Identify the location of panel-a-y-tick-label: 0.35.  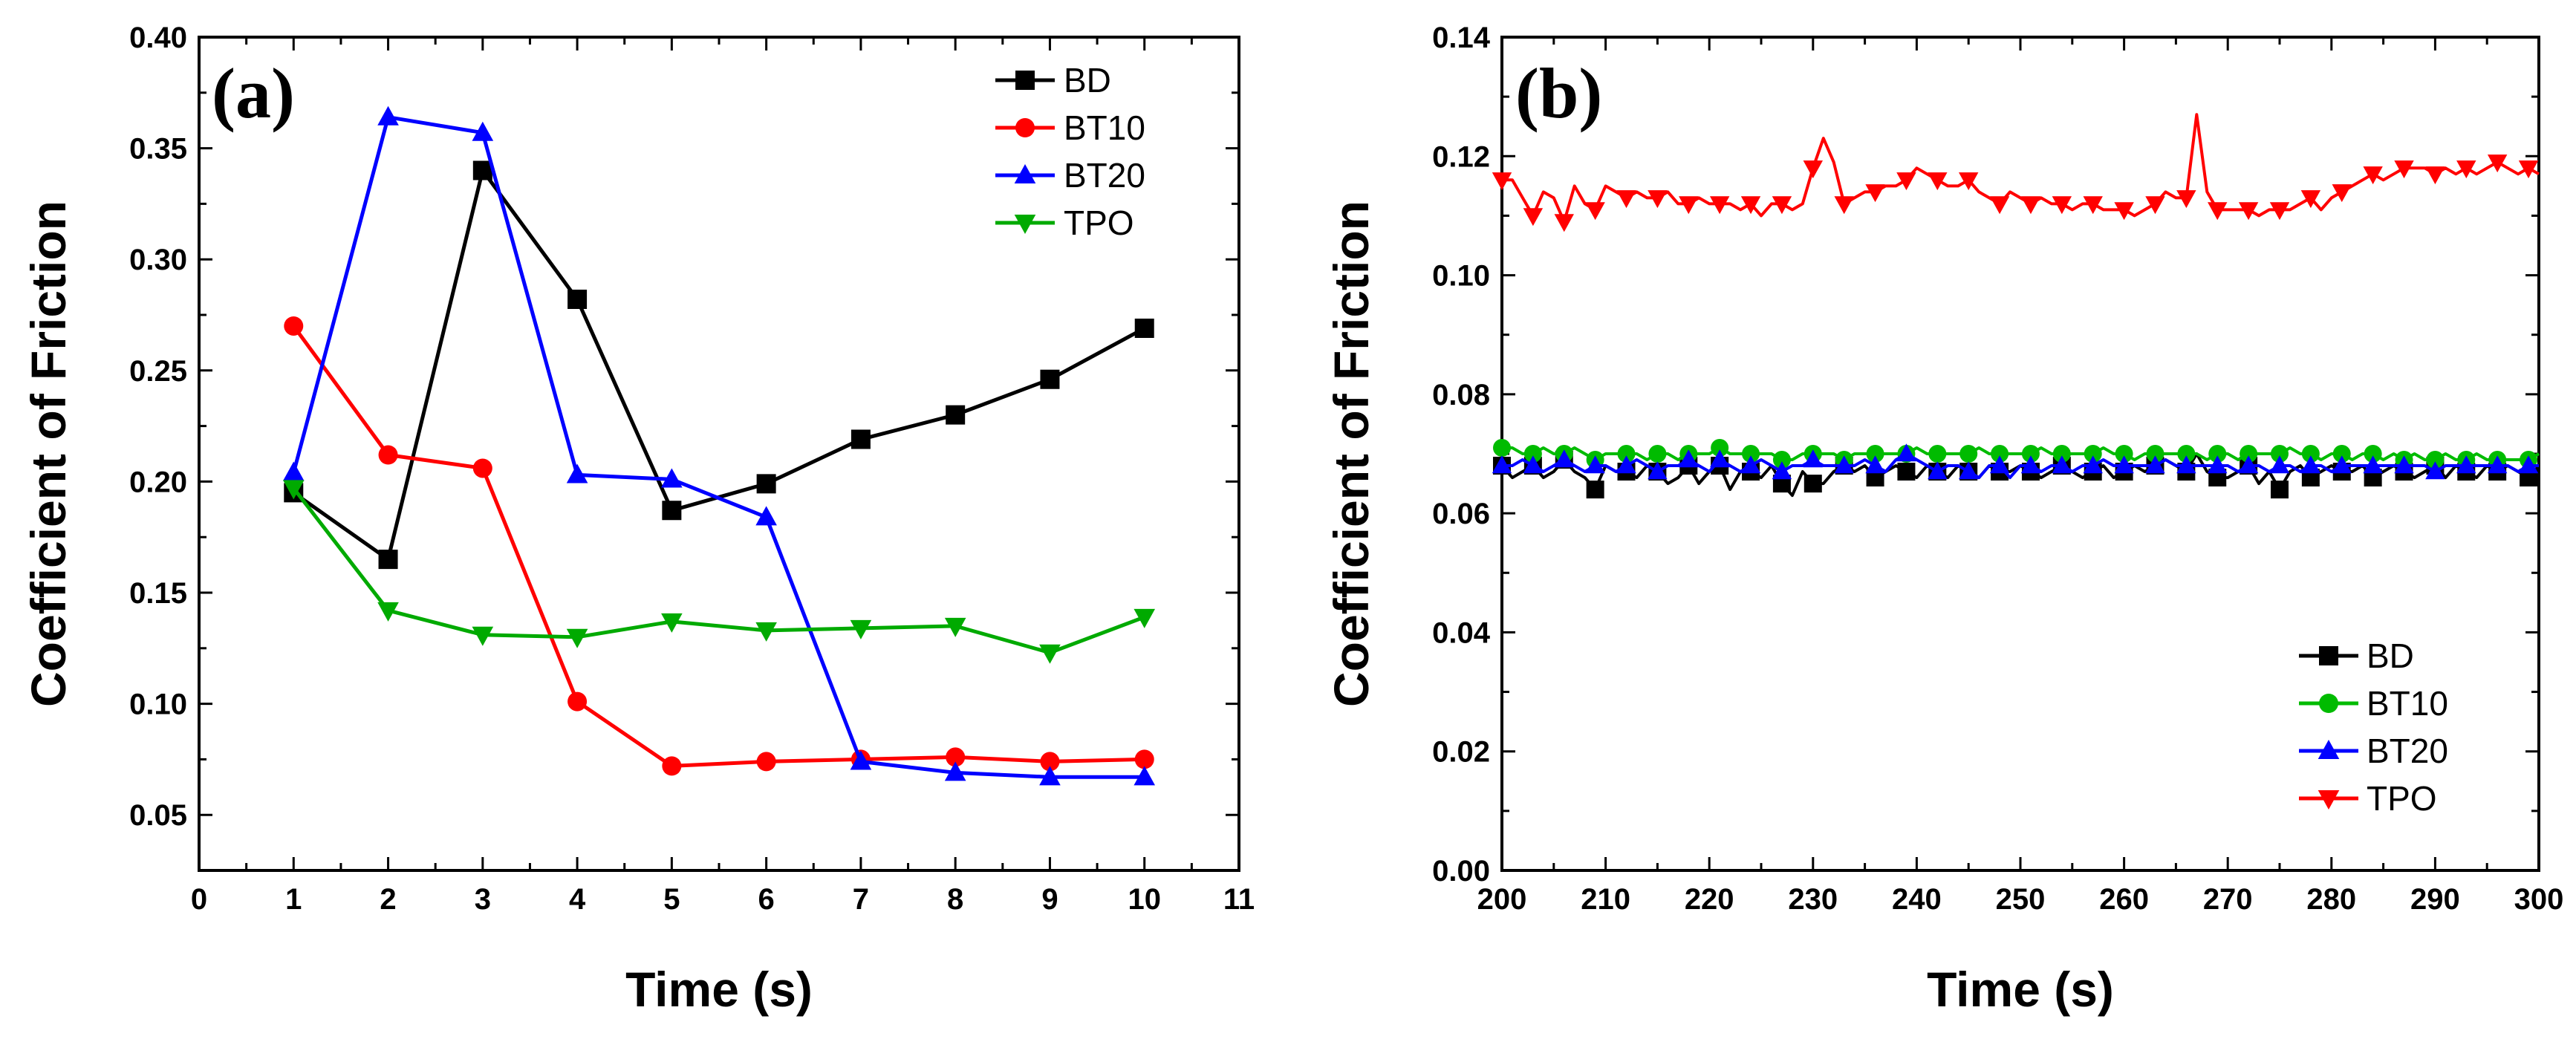
(158, 149).